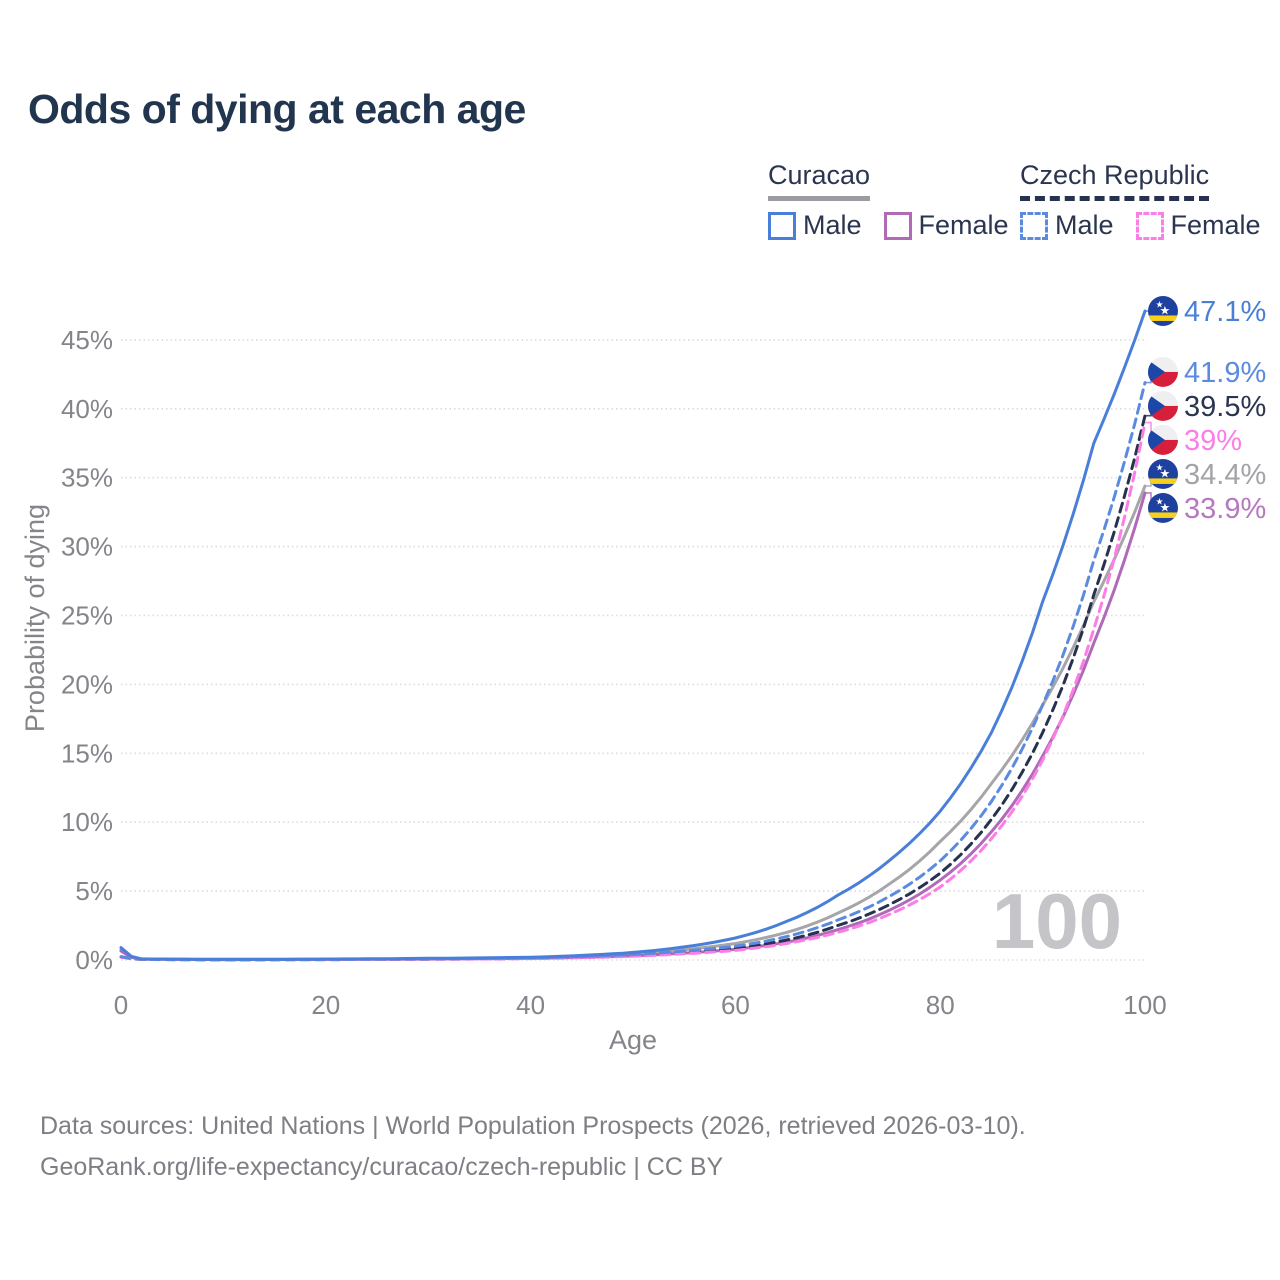 This screenshot has width=1280, height=1280. I want to click on legend-group-curacao: Curacao Male Female, so click(888, 200).